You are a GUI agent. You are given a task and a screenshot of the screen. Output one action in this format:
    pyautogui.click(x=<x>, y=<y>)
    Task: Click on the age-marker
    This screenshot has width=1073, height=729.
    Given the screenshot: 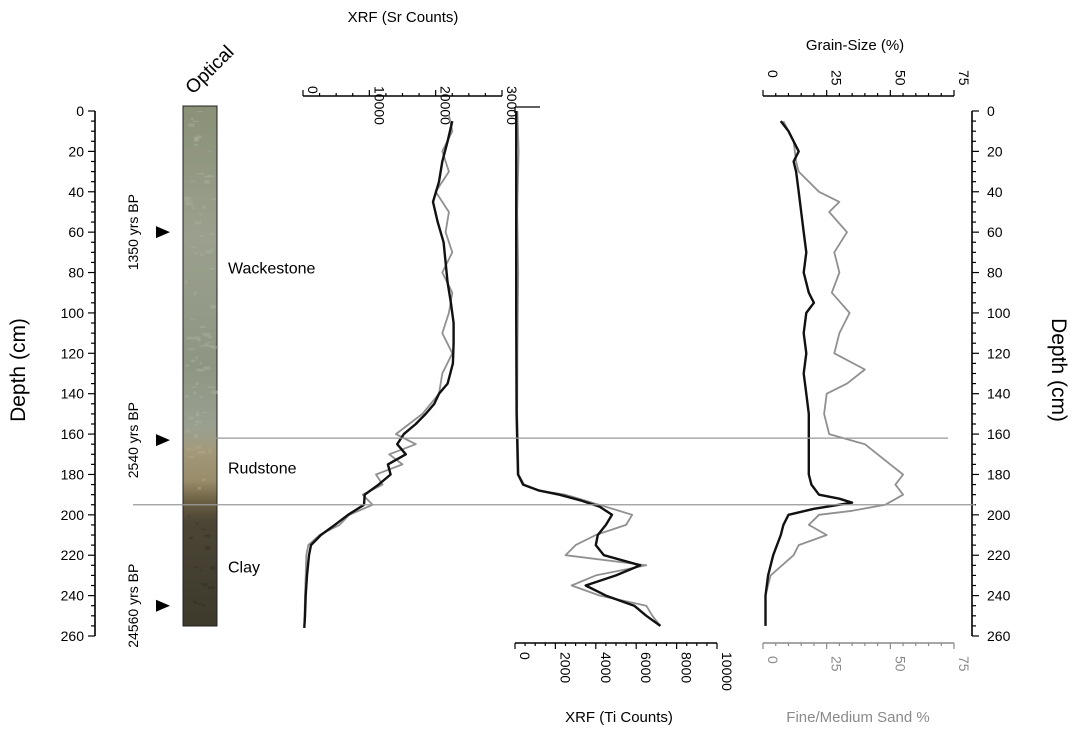 What is the action you would take?
    pyautogui.click(x=163, y=440)
    